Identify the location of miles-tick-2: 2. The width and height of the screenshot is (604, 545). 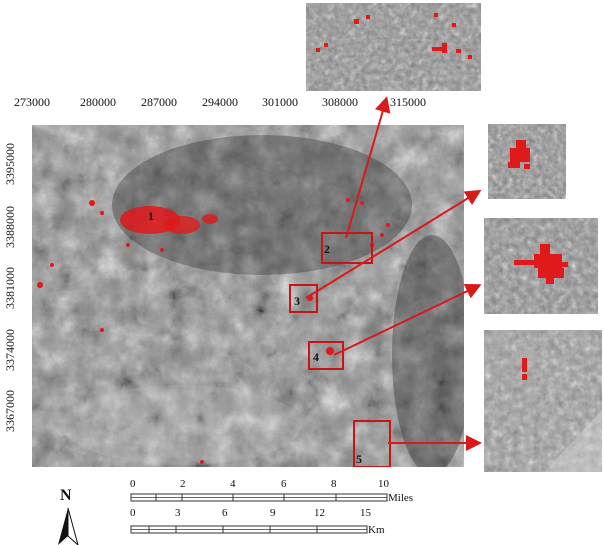
(183, 484).